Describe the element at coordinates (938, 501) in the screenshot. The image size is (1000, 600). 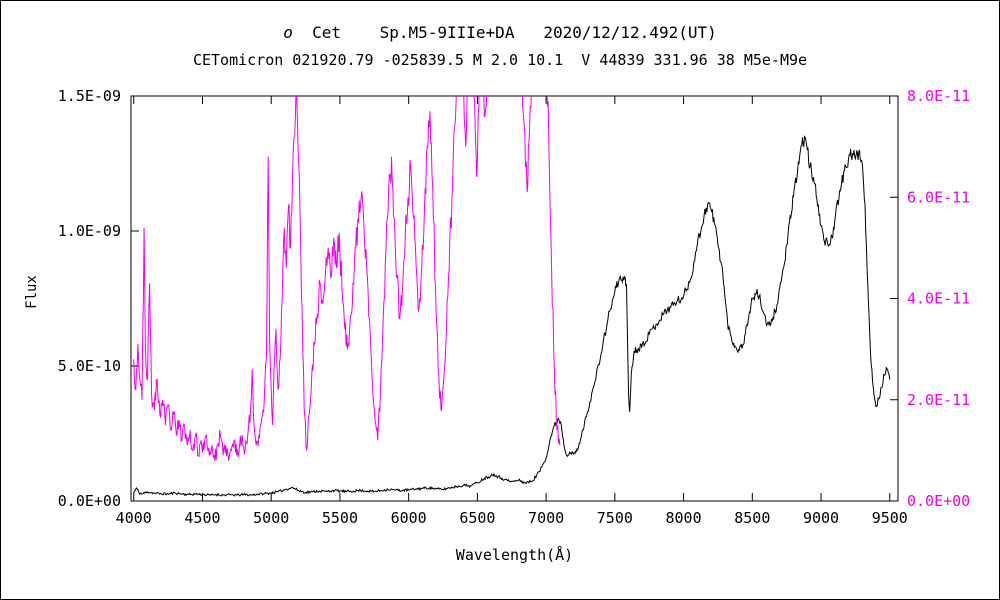
I see `y-right-tick-label: 0.0E+00` at that location.